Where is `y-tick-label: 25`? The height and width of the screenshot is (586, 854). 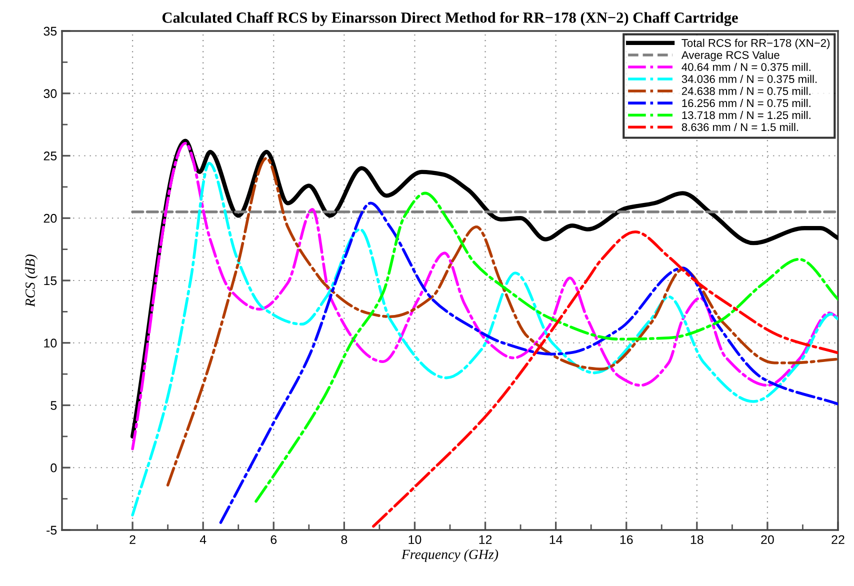 y-tick-label: 25 is located at coordinates (50, 156).